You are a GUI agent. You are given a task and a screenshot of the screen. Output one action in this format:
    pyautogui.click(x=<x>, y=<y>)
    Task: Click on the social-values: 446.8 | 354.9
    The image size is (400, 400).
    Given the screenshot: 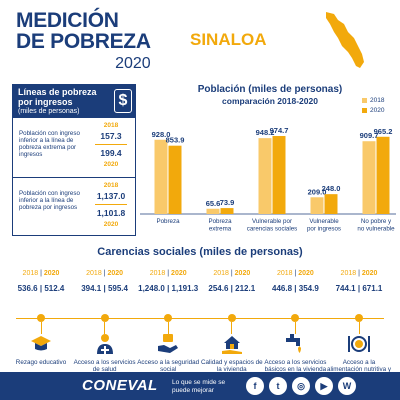 What is the action you would take?
    pyautogui.click(x=295, y=288)
    